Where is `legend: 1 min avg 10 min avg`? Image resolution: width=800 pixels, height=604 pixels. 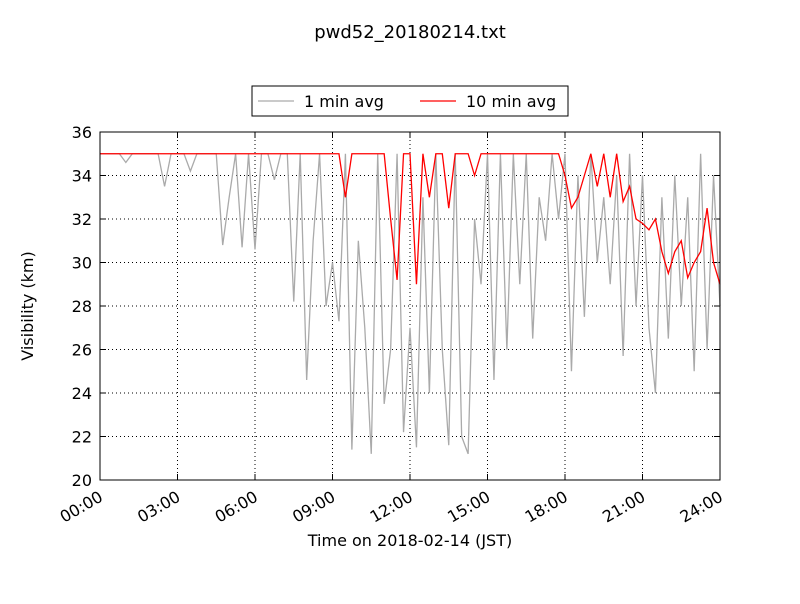 legend: 1 min avg 10 min avg is located at coordinates (410, 101).